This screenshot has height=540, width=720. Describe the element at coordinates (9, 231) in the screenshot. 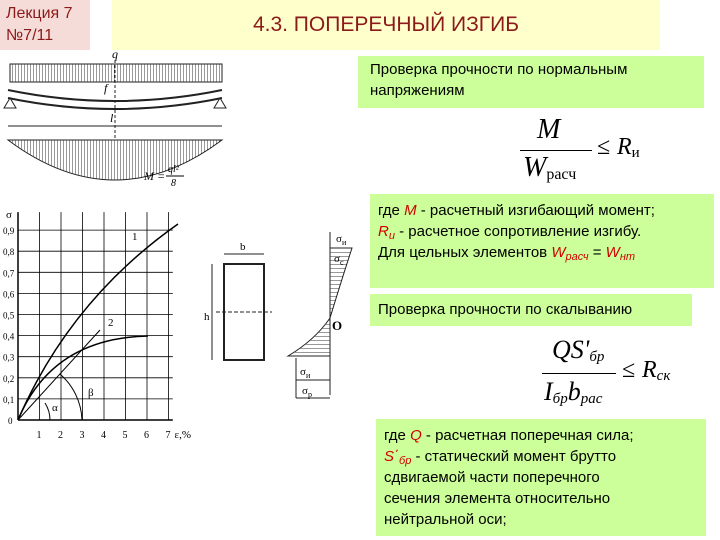

I see `y-tick-label: 0,9` at that location.